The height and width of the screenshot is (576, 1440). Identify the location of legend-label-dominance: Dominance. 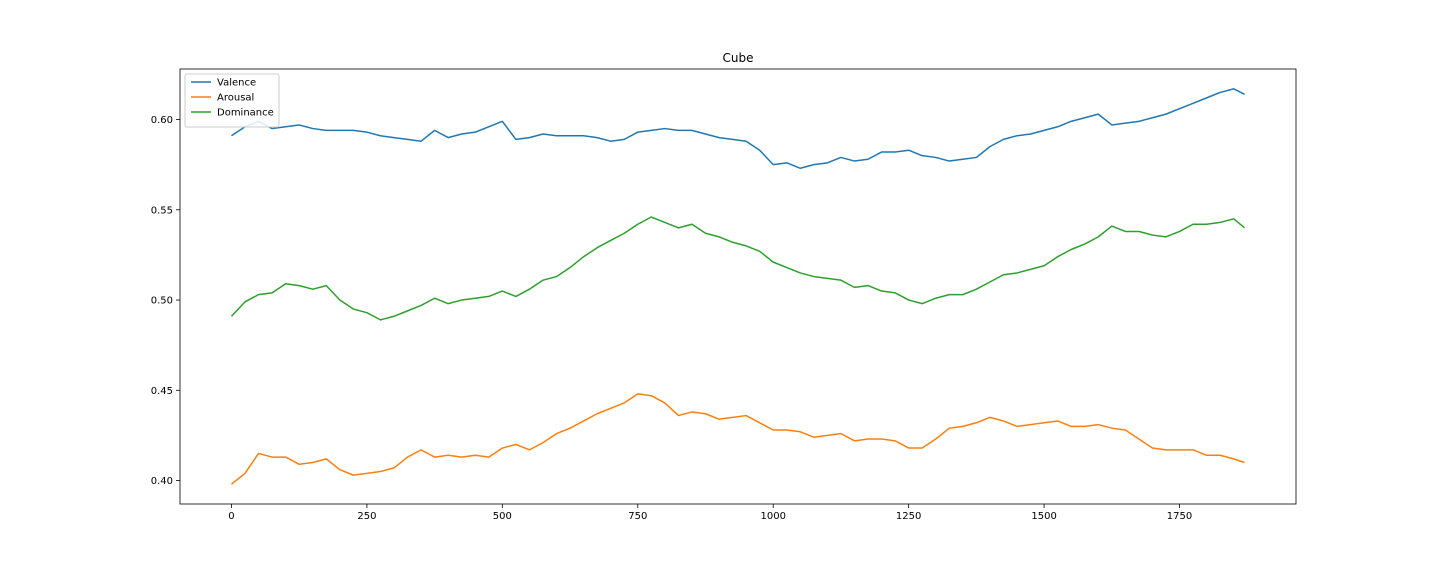
(245, 113).